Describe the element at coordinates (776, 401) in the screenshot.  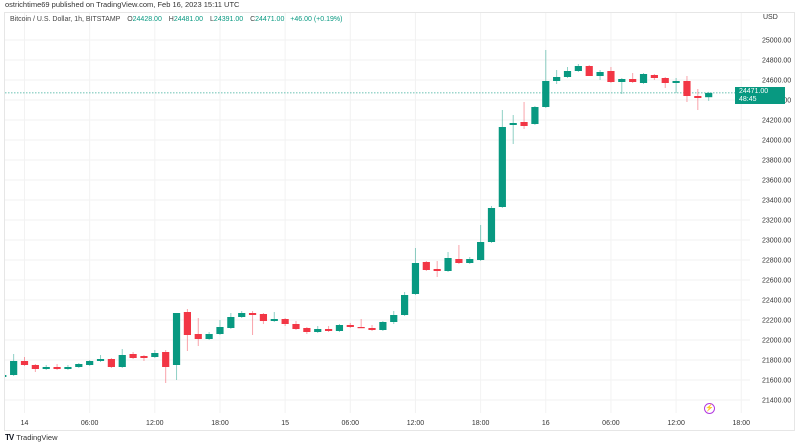
I see `price-tick-label: 21400.00` at that location.